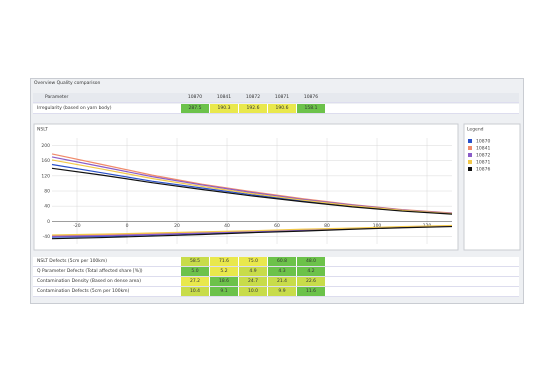 This screenshot has height=368, width=543. What do you see at coordinates (253, 271) in the screenshot?
I see `value-cell: 4.9` at bounding box center [253, 271].